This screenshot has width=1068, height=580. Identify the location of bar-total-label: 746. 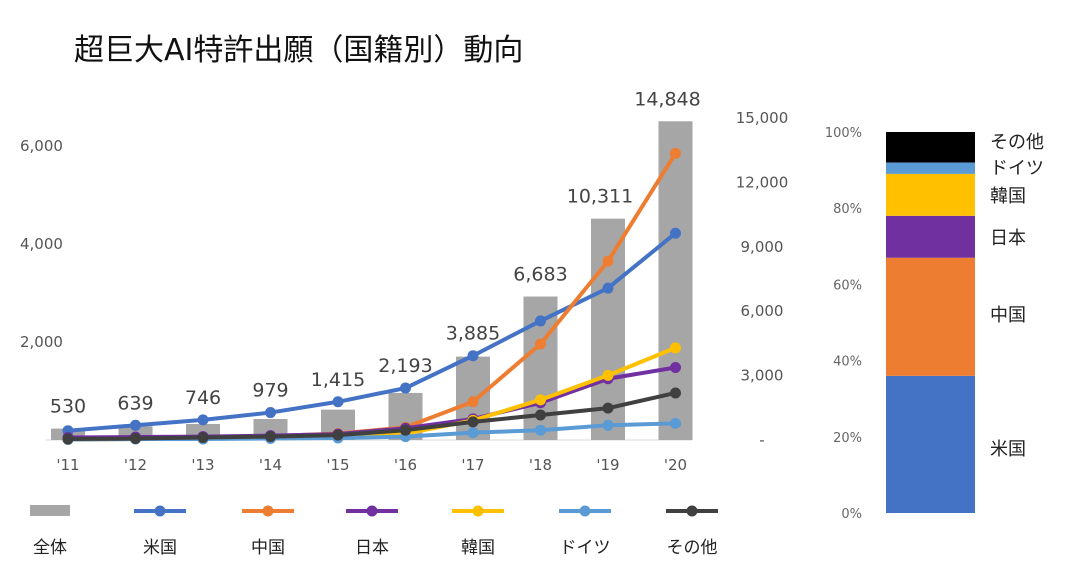
(203, 398).